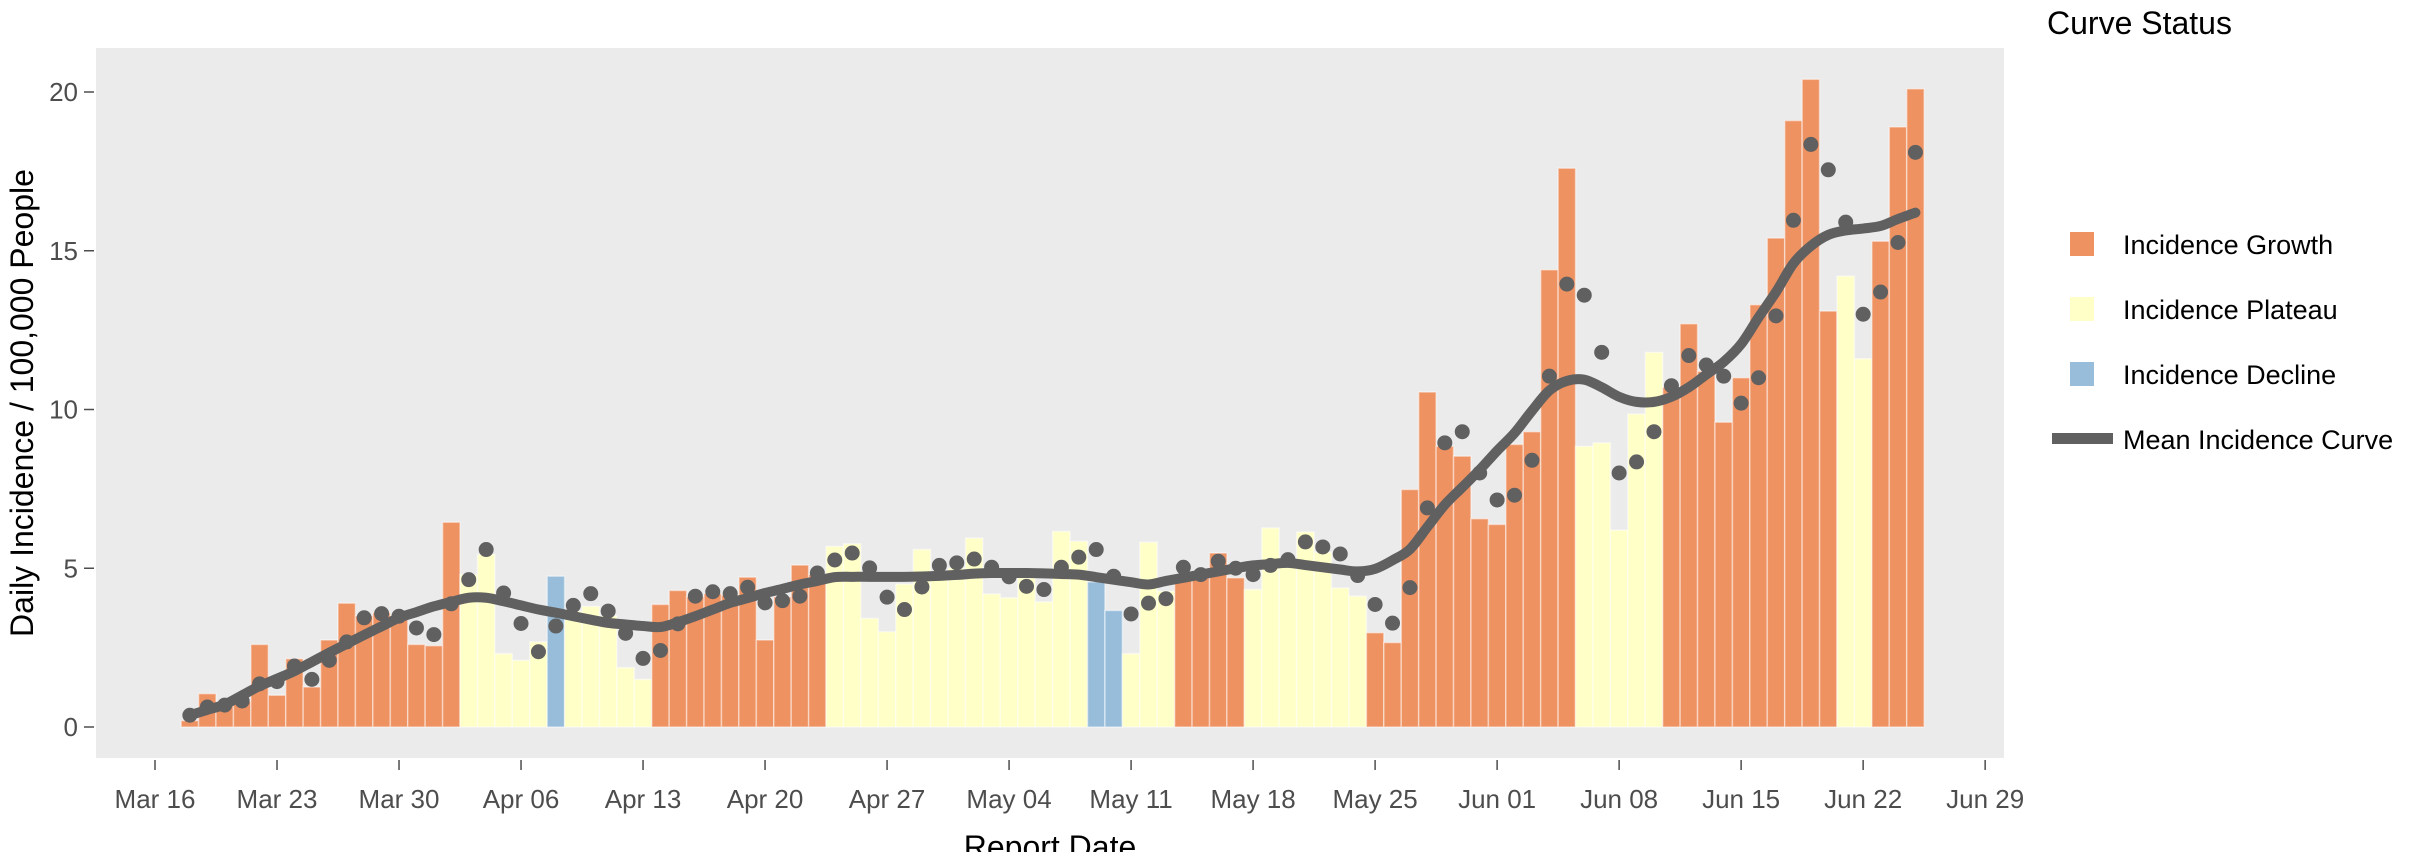 The image size is (2430, 852). I want to click on legend-line-mean-curve, so click(2082, 438).